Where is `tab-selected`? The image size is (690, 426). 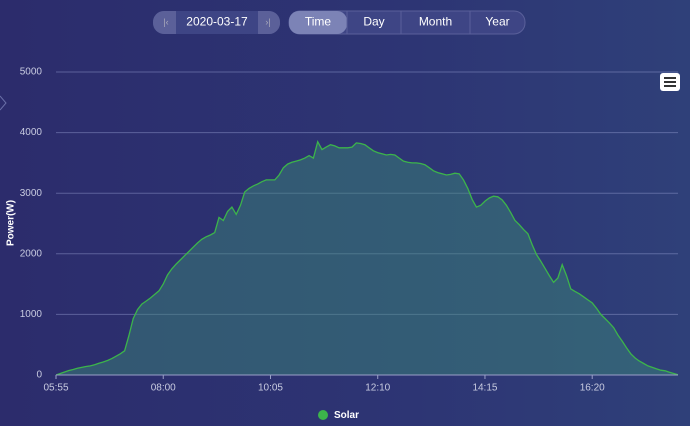 tab-selected is located at coordinates (318, 22).